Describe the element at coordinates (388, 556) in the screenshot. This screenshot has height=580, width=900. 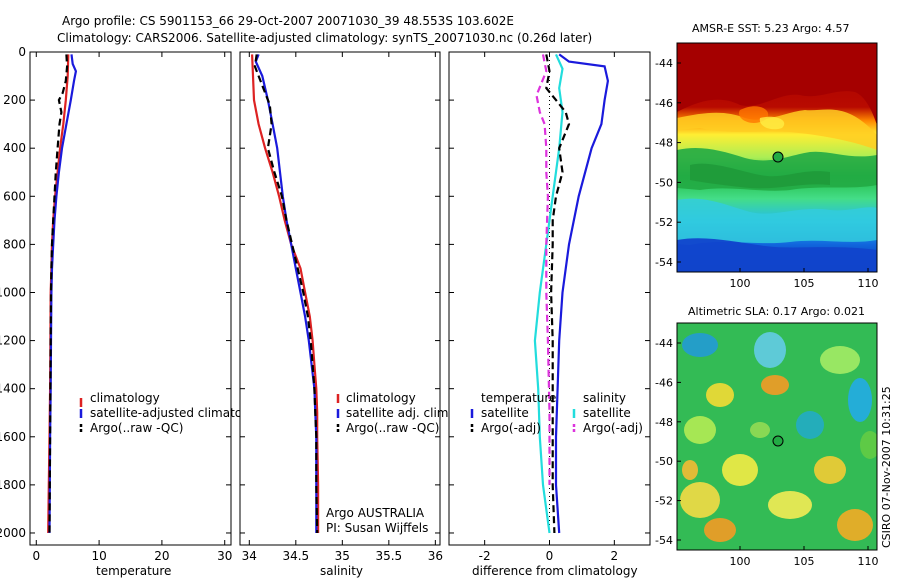
I see `x-tick-label: 35.5` at that location.